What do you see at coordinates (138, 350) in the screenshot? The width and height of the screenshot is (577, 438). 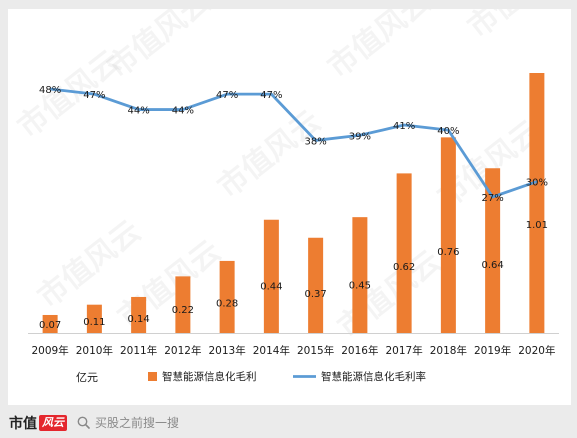 I see `x-tick-label: 2011年` at bounding box center [138, 350].